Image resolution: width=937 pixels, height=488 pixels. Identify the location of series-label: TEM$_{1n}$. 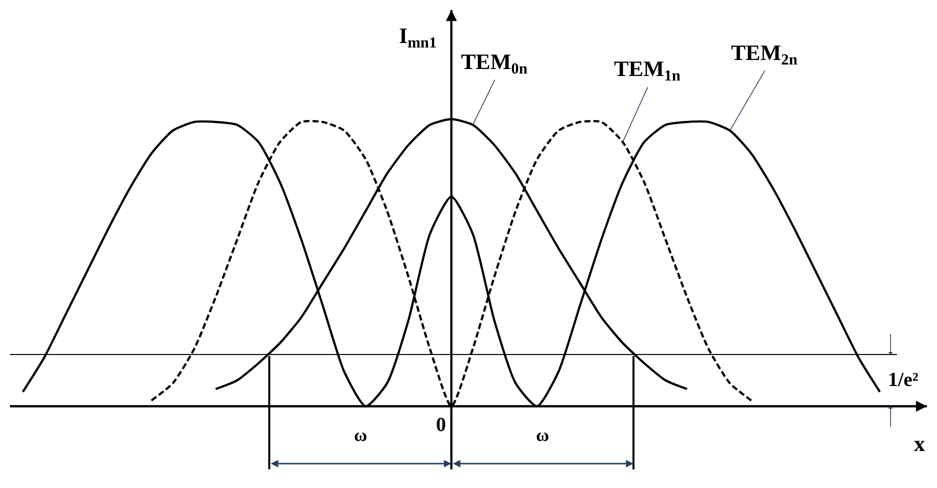
(647, 70).